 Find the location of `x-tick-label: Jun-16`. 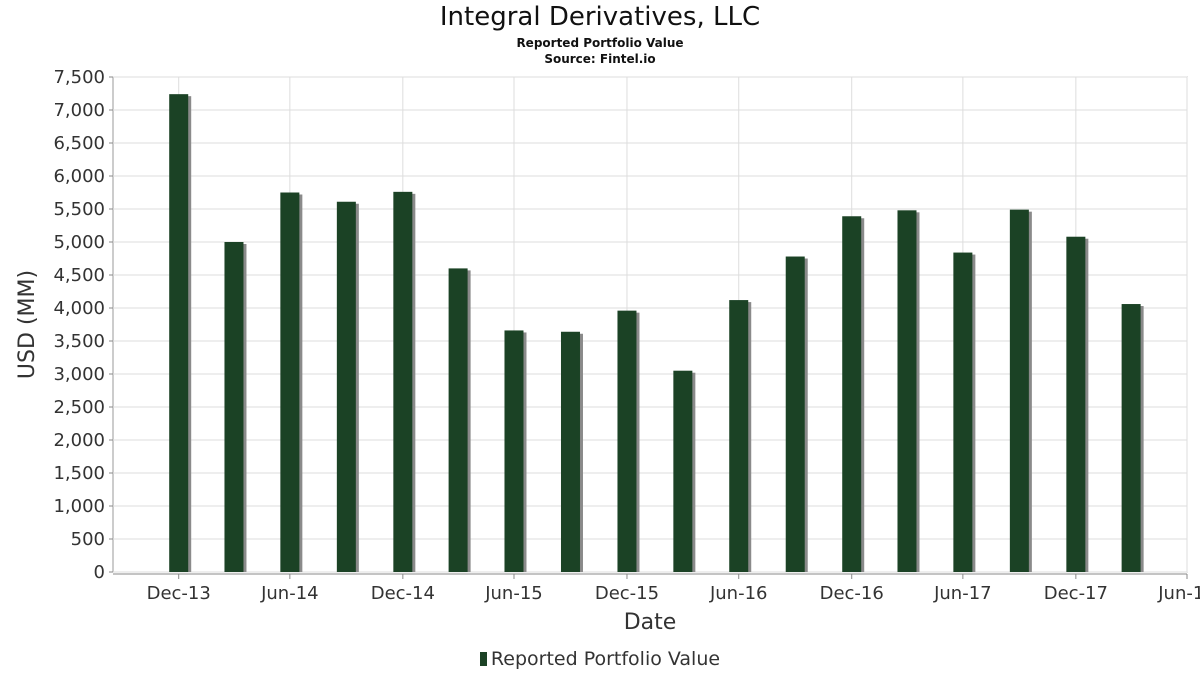

x-tick-label: Jun-16 is located at coordinates (738, 593).